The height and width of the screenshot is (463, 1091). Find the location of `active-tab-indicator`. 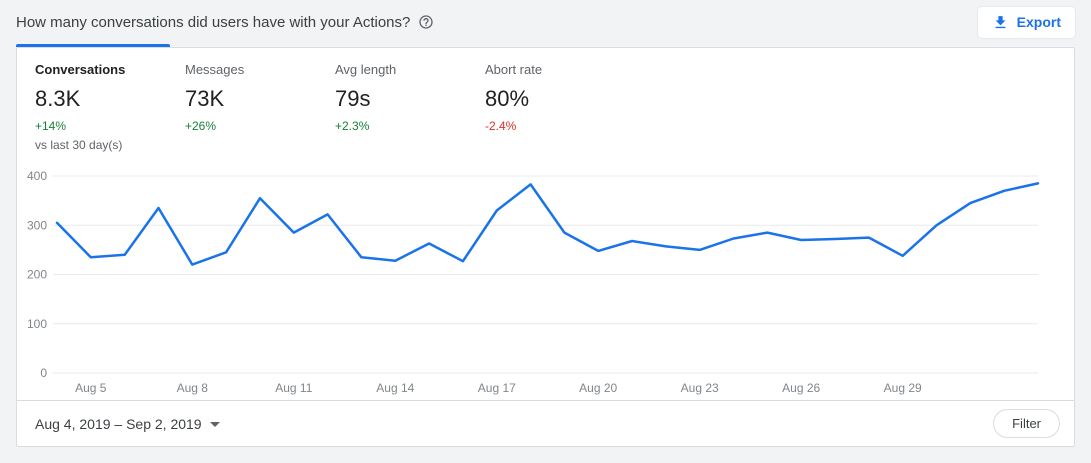

active-tab-indicator is located at coordinates (93, 45).